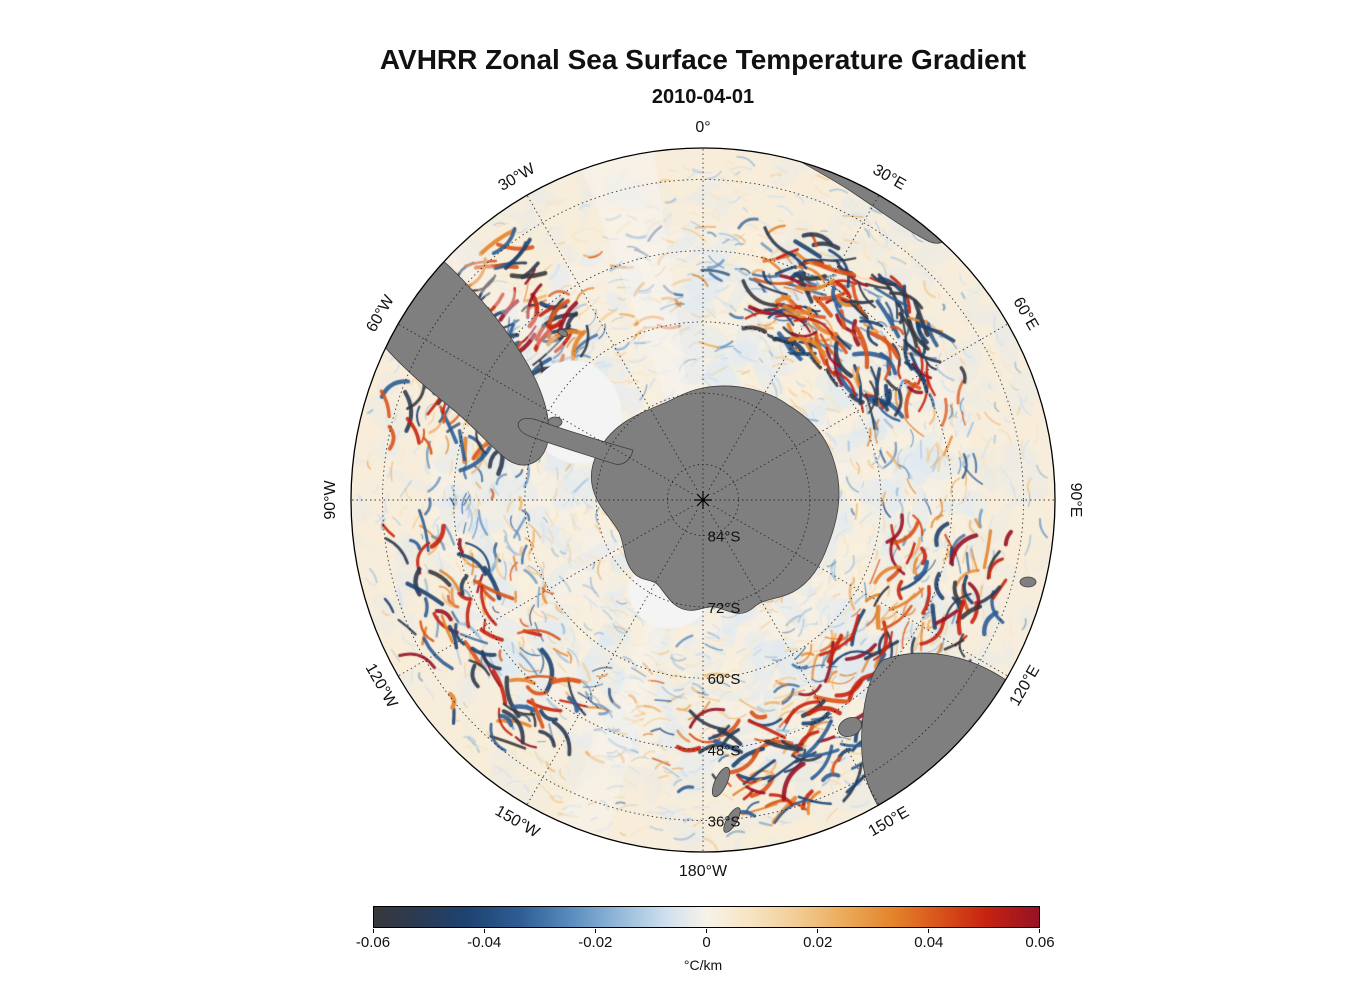  I want to click on colorbar-tick-label: 0.04, so click(929, 942).